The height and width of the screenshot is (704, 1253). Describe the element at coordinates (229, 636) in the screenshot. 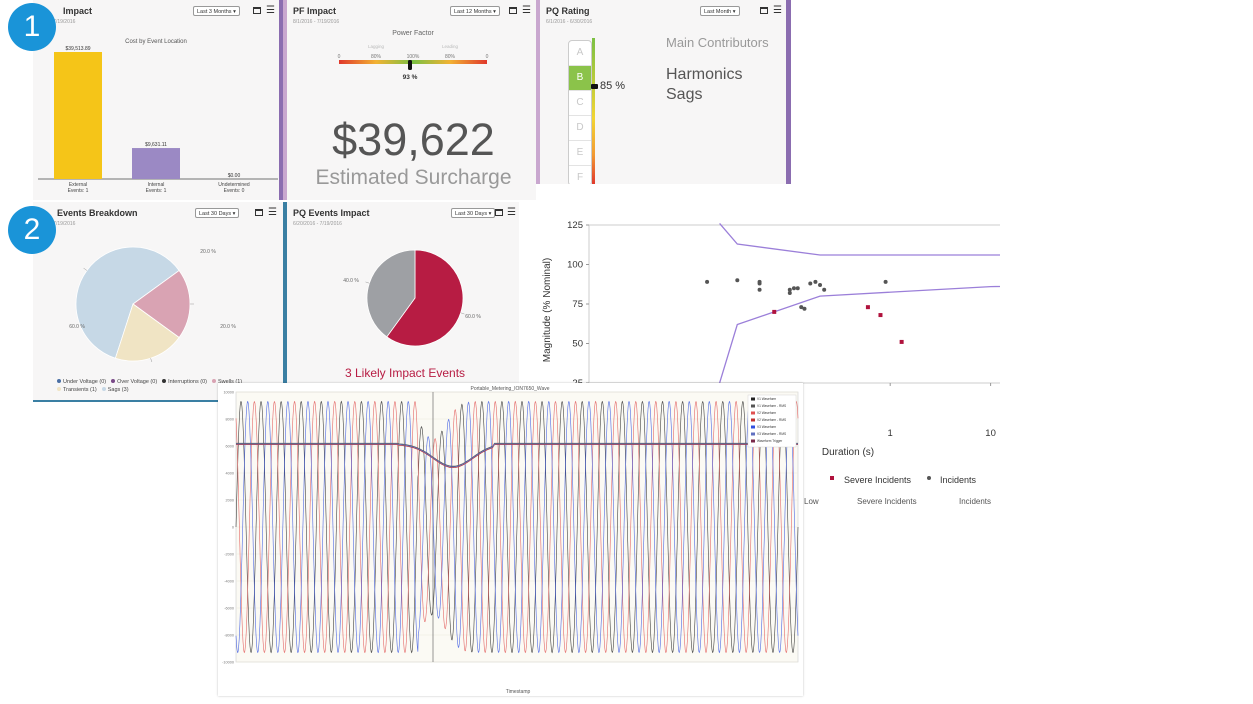

I see `waveform-y-tick-label: -8000` at that location.